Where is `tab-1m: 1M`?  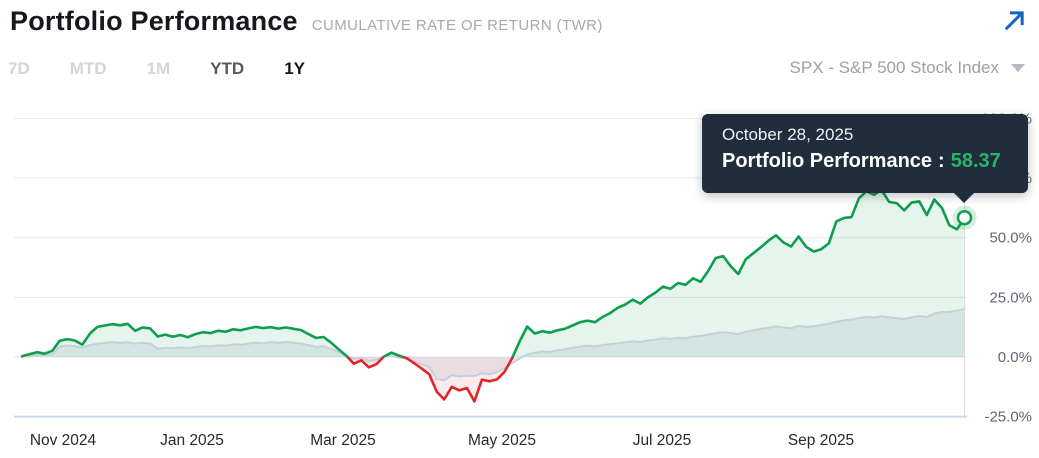 tab-1m: 1M is located at coordinates (158, 68).